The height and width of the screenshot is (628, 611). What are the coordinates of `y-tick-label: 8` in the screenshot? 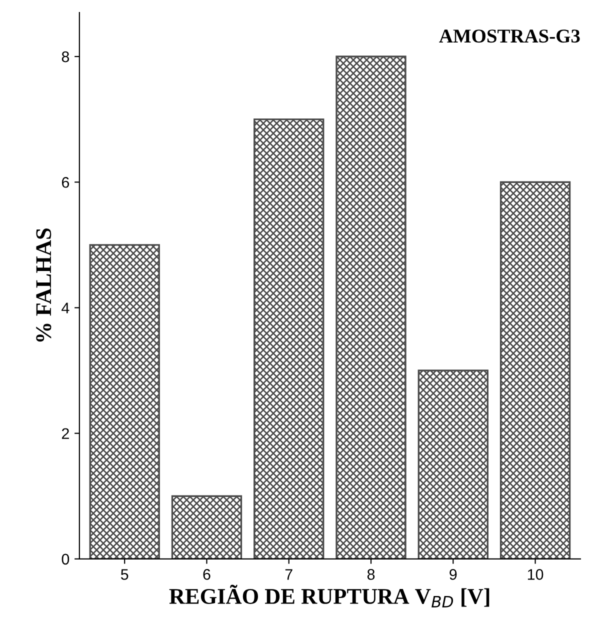 It's located at (66, 56).